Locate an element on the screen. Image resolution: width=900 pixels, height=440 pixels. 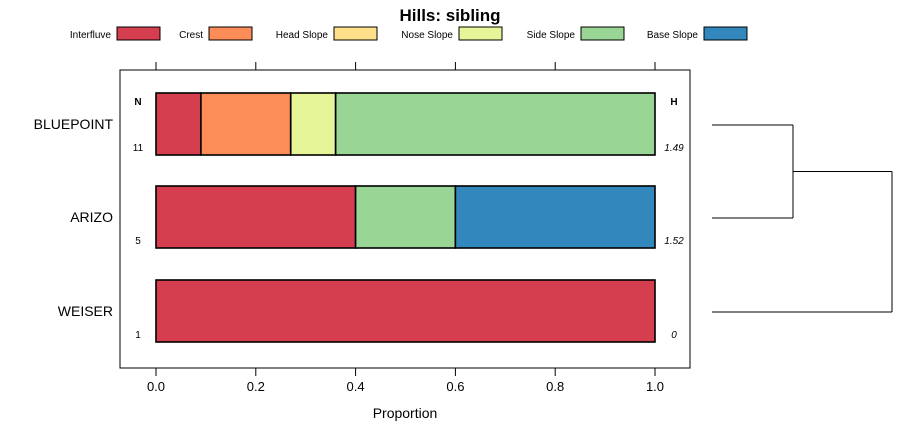
dendrogram-branches is located at coordinates (802, 218).